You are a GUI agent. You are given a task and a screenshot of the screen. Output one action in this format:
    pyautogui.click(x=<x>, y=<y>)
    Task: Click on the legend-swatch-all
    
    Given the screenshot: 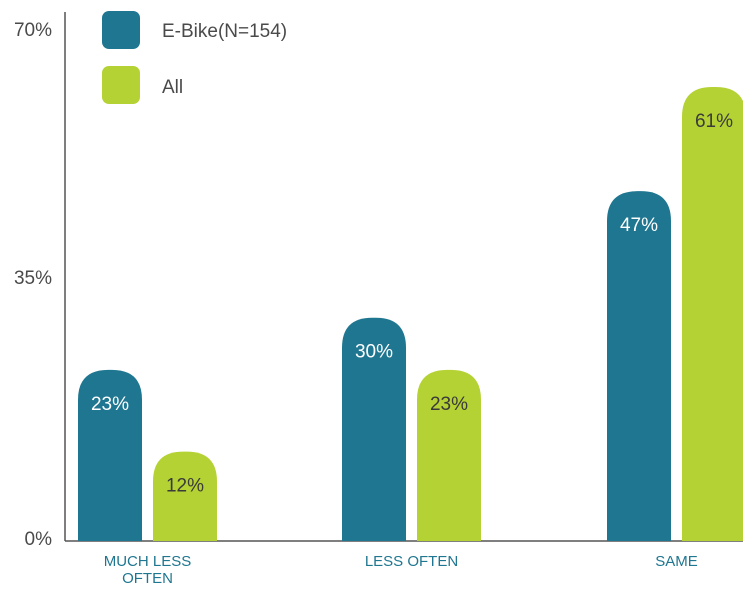 What is the action you would take?
    pyautogui.click(x=121, y=85)
    